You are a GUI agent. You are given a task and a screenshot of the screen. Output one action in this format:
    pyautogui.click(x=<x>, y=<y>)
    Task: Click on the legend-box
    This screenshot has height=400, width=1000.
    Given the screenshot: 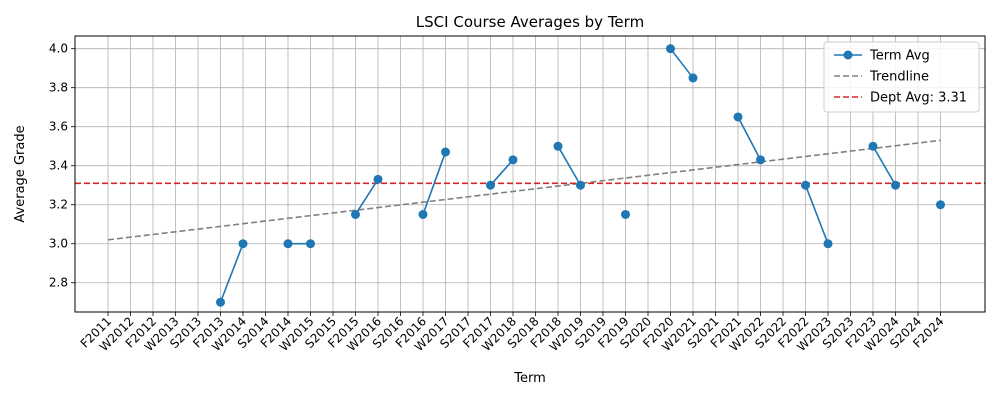 What is the action you would take?
    pyautogui.click(x=901, y=77)
    